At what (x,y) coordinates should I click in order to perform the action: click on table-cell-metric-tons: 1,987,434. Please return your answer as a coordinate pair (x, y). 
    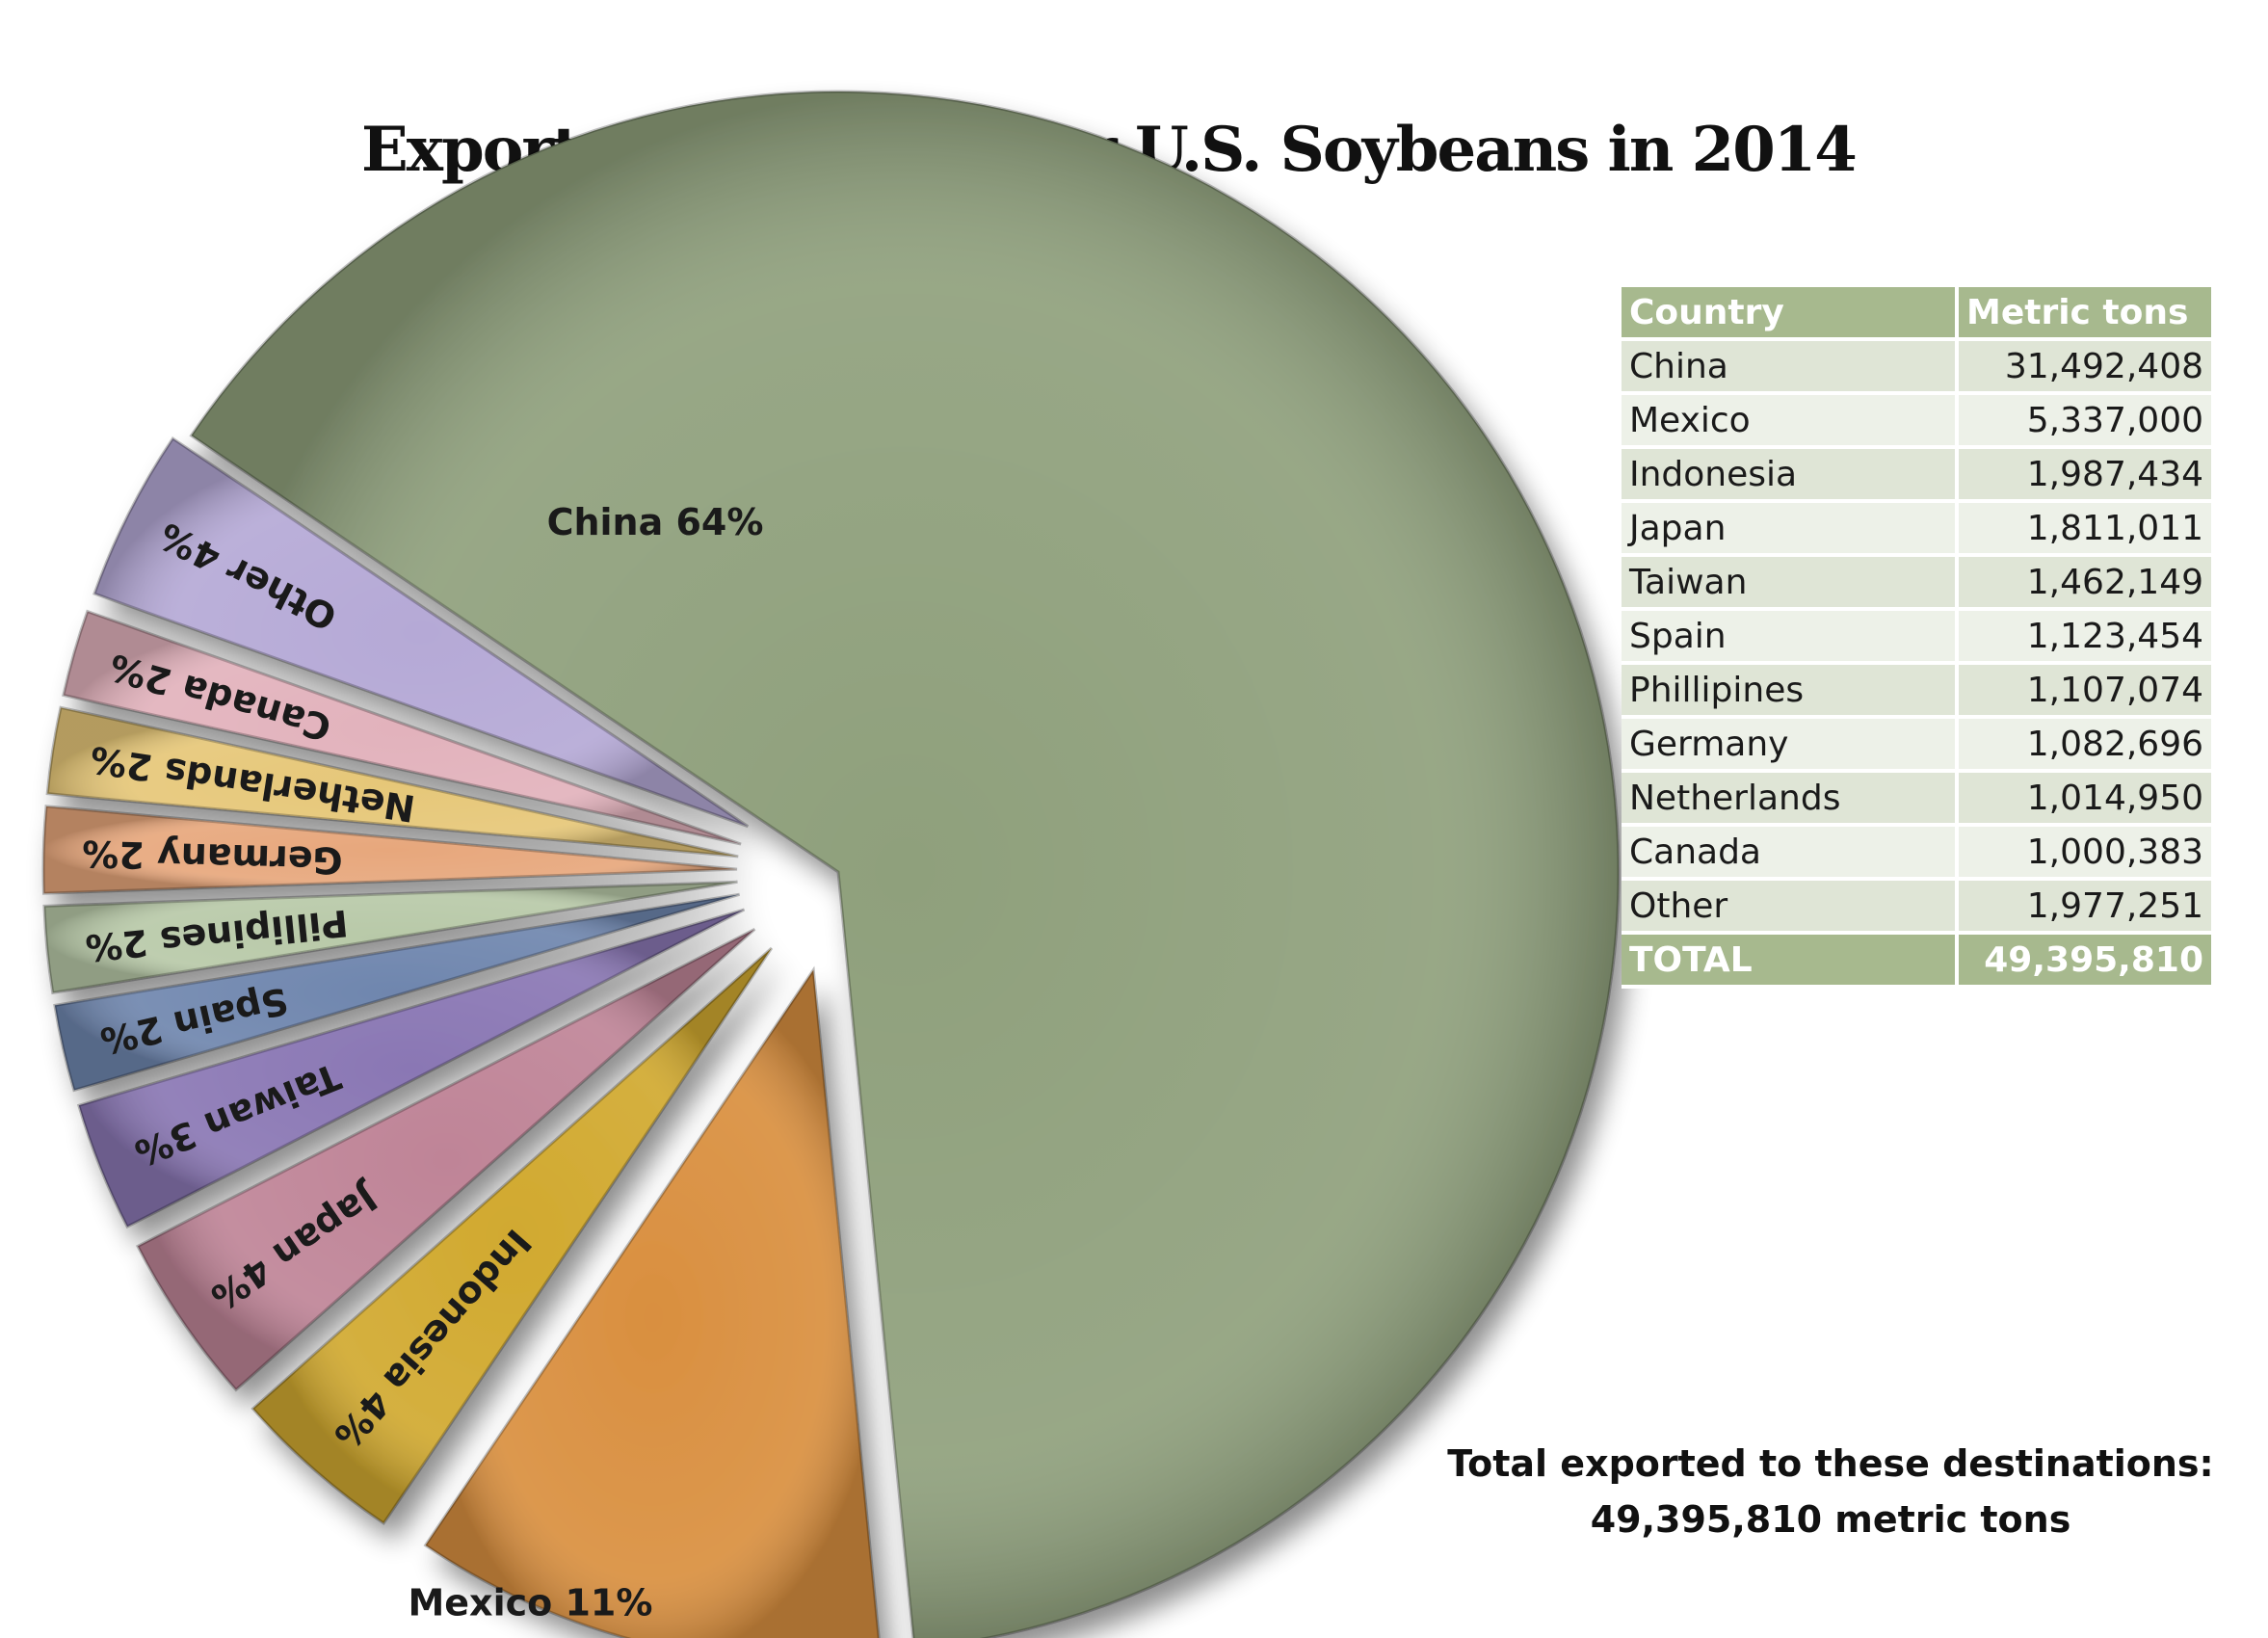
    Looking at the image, I should click on (2086, 475).